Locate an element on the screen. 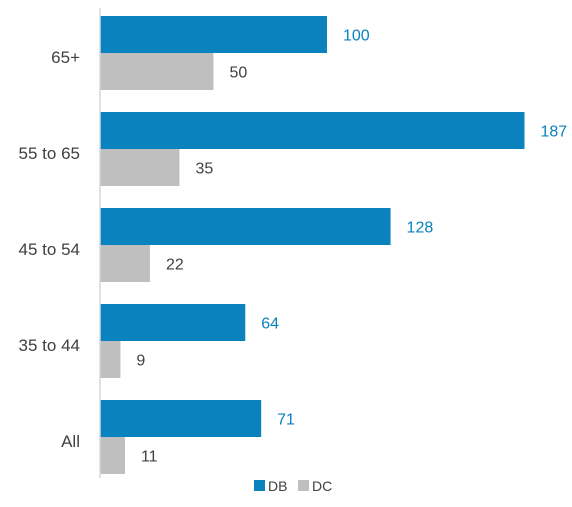 This screenshot has height=507, width=572. category-label: 65+ is located at coordinates (65, 57).